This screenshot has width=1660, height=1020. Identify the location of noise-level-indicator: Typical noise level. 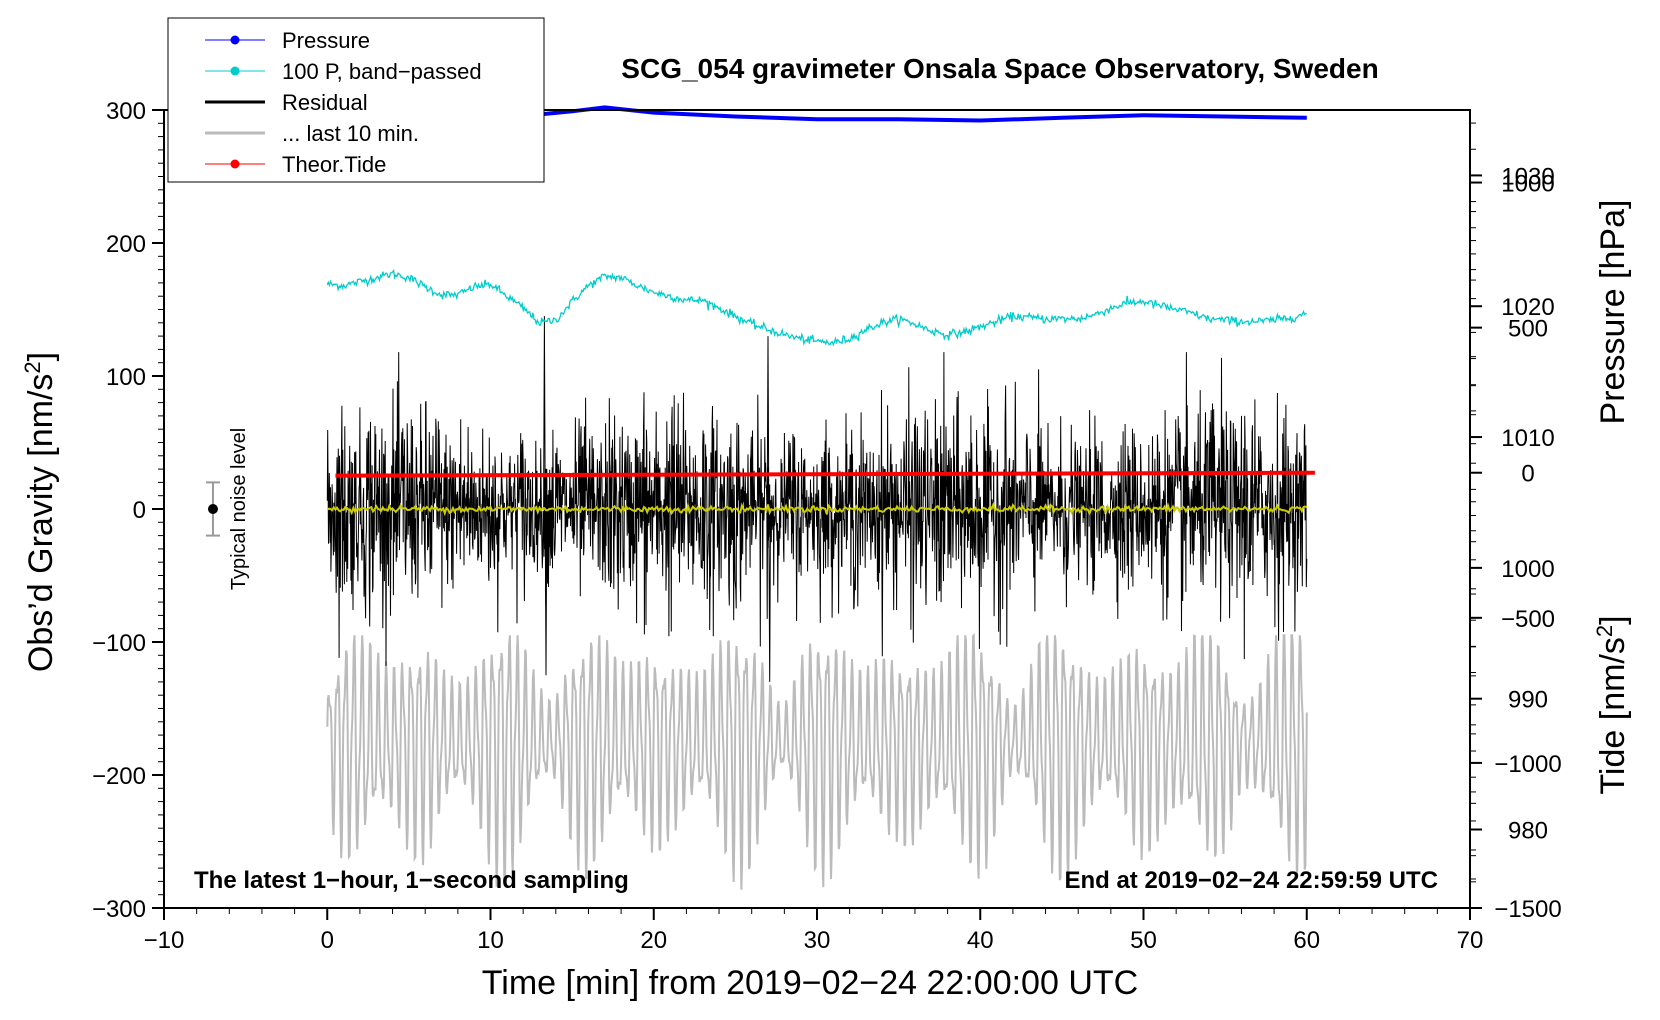
(227, 509).